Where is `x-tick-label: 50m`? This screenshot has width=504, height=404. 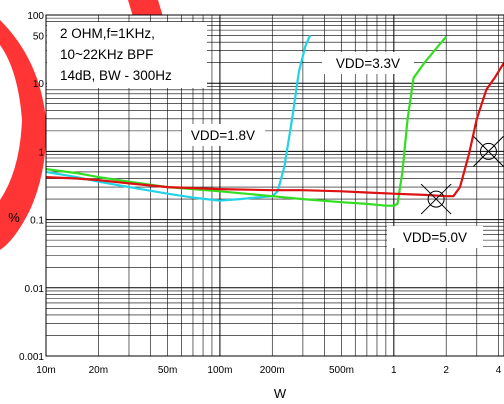 x-tick-label: 50m is located at coordinates (167, 370).